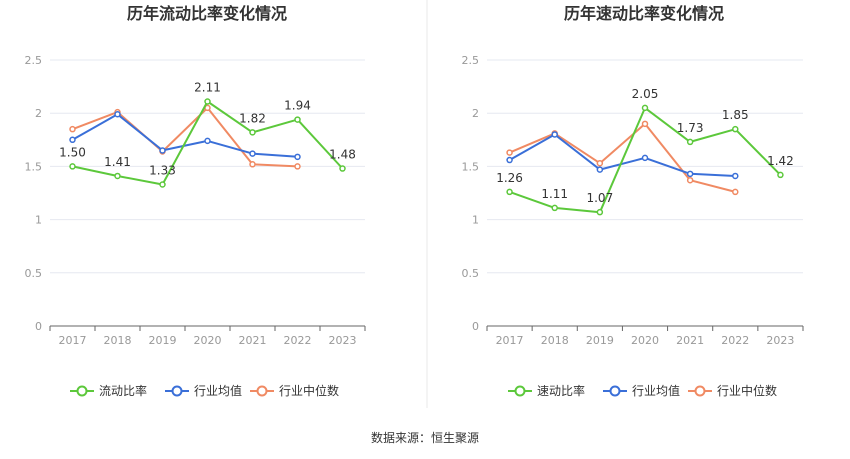 This screenshot has height=459, width=850. What do you see at coordinates (117, 162) in the screenshot?
I see `data-label: 1.41` at bounding box center [117, 162].